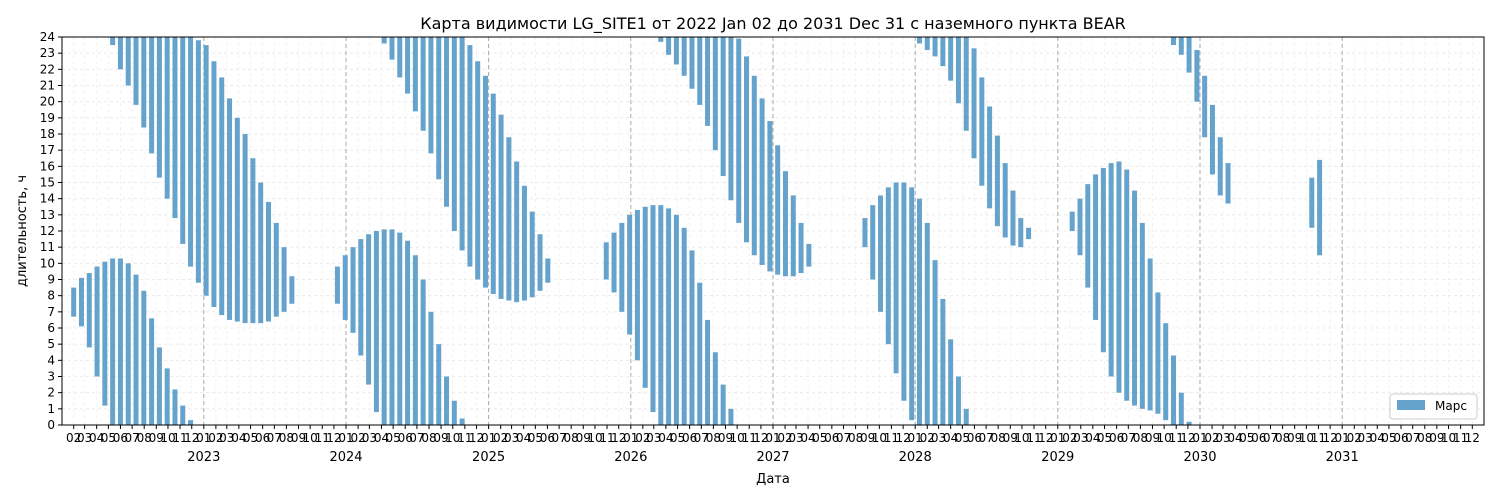 This screenshot has height=500, width=1500. I want to click on y-tick-label: 6, so click(51, 328).